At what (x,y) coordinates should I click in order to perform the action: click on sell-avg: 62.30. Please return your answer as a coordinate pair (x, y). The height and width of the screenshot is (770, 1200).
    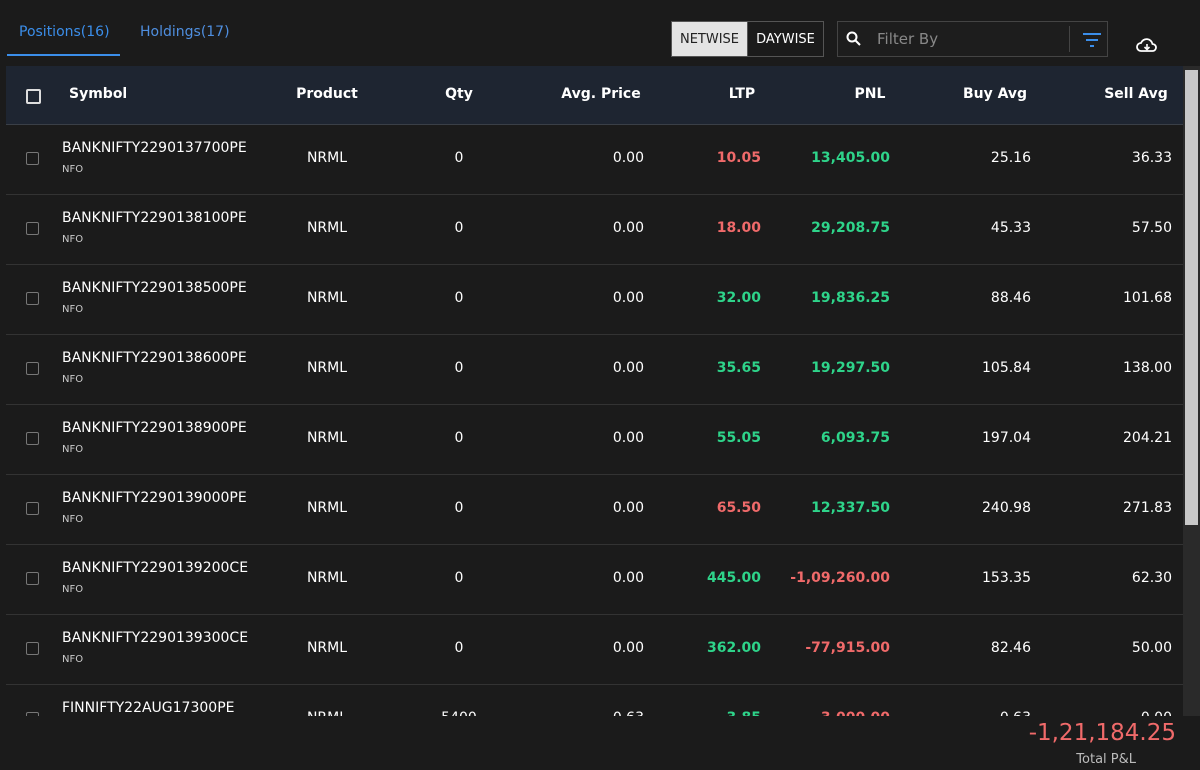
    Looking at the image, I should click on (1151, 578).